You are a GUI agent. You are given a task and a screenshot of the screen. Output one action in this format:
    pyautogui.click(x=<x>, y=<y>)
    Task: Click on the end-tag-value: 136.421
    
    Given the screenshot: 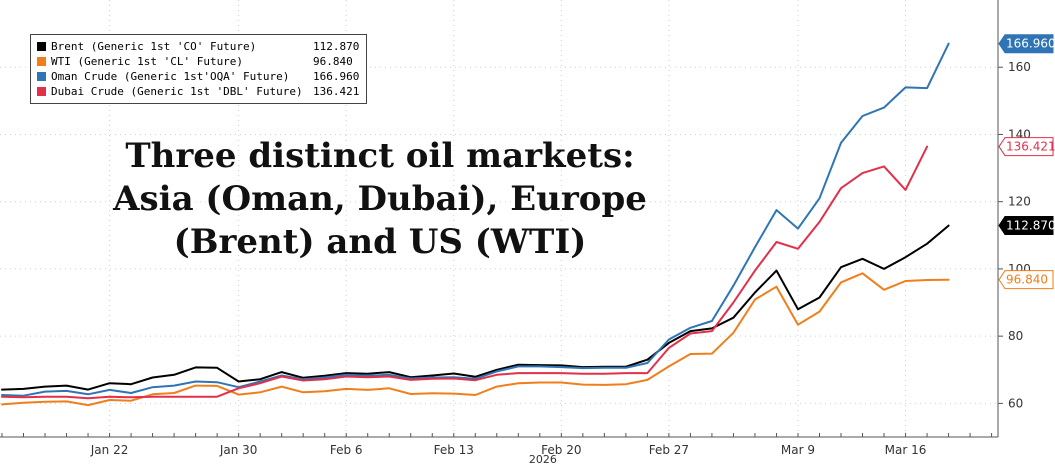 What is the action you would take?
    pyautogui.click(x=1030, y=147)
    